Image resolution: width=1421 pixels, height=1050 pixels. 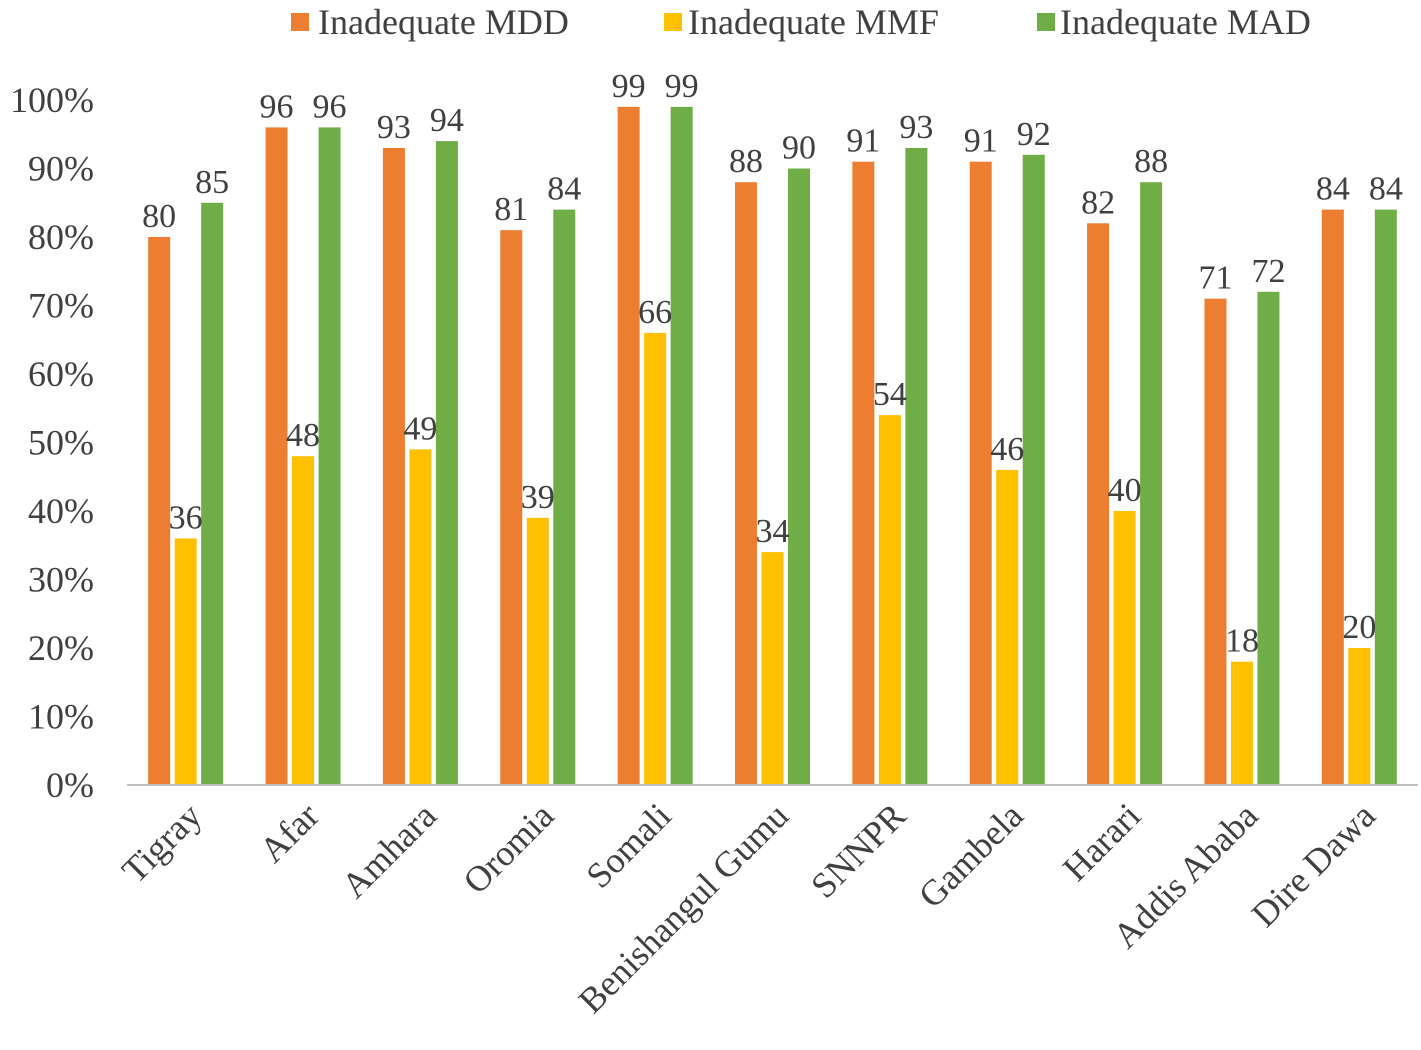 I want to click on bar-inadequate-mdd-dire-dawa, so click(x=1332, y=497).